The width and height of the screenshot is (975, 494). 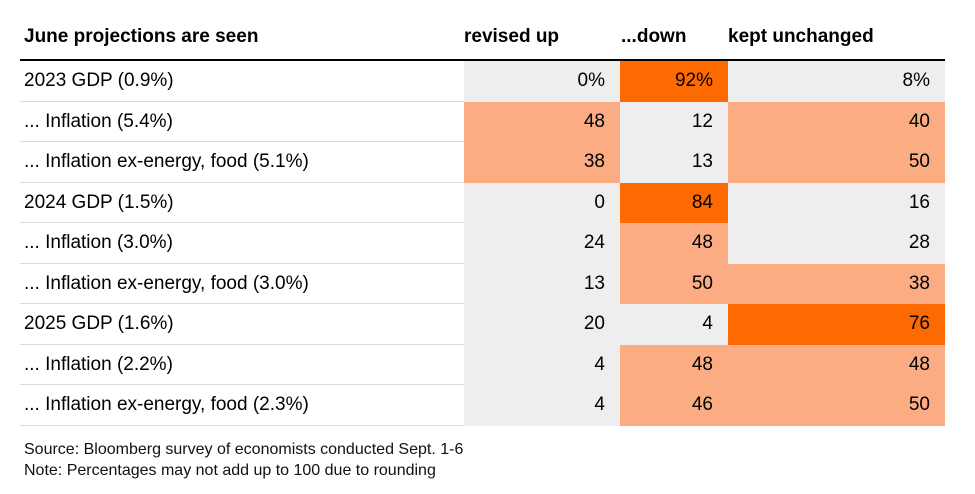 I want to click on row-label: ... Inflation (2.2%), so click(x=98, y=364).